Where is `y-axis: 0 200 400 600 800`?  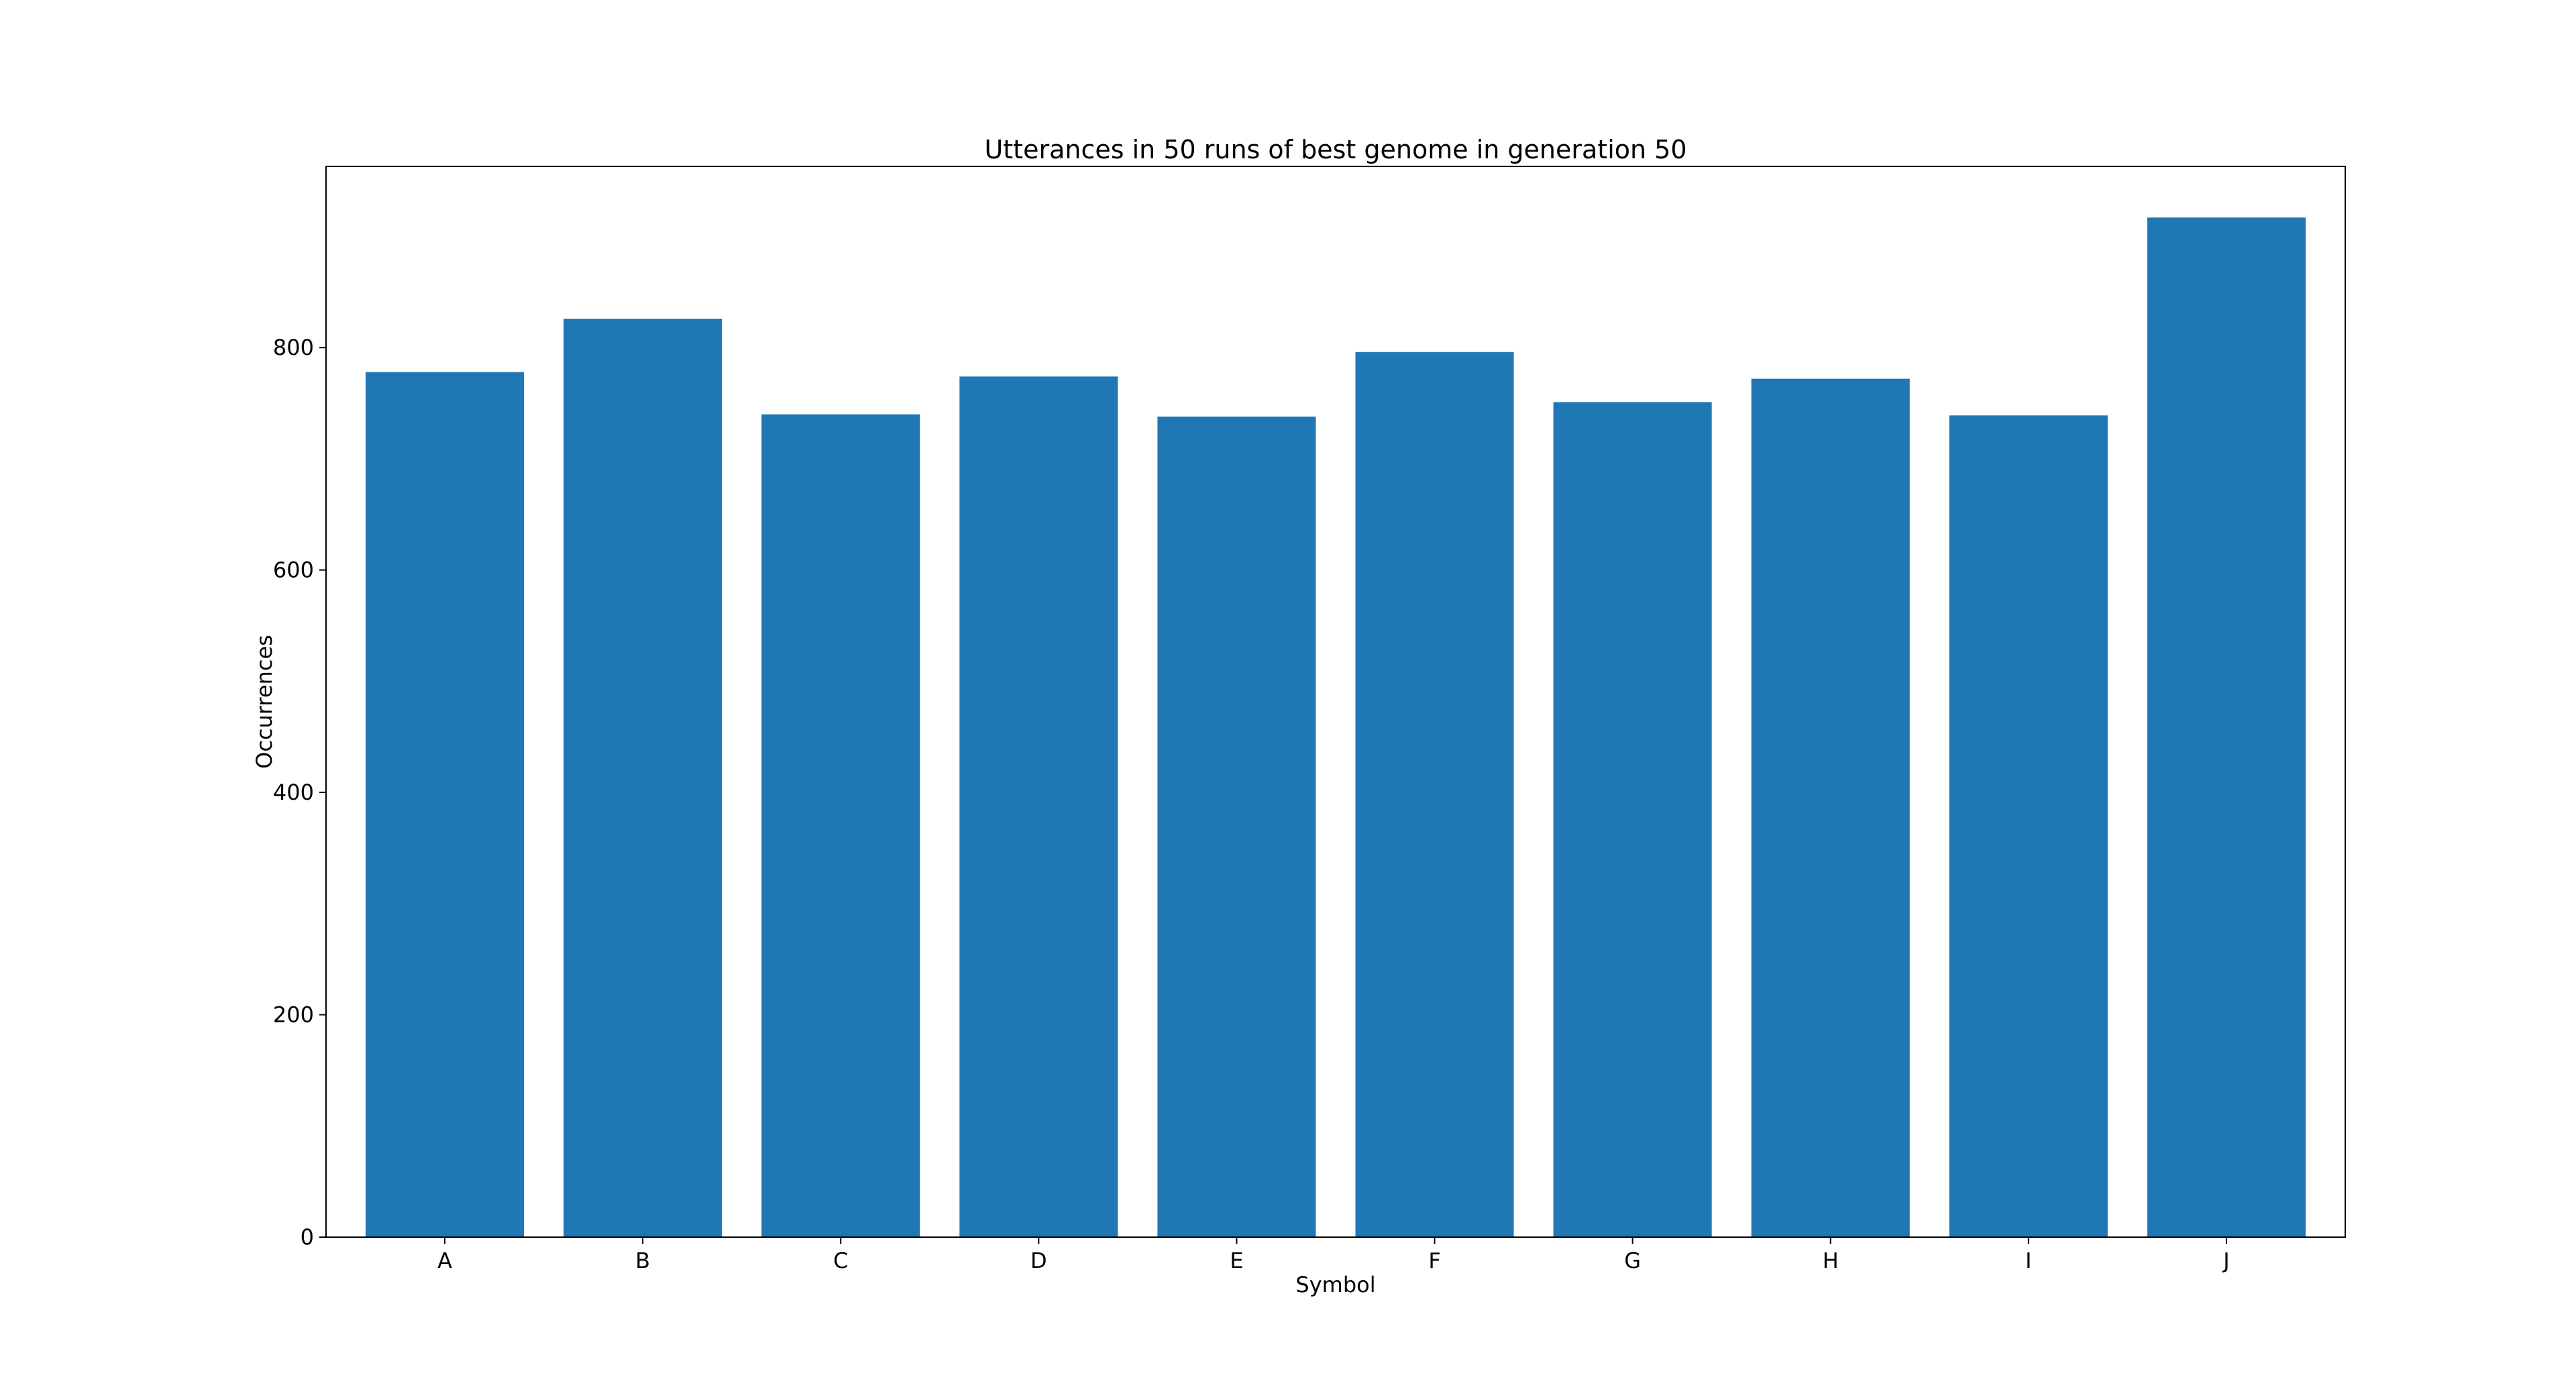 y-axis: 0 200 400 600 800 is located at coordinates (299, 793).